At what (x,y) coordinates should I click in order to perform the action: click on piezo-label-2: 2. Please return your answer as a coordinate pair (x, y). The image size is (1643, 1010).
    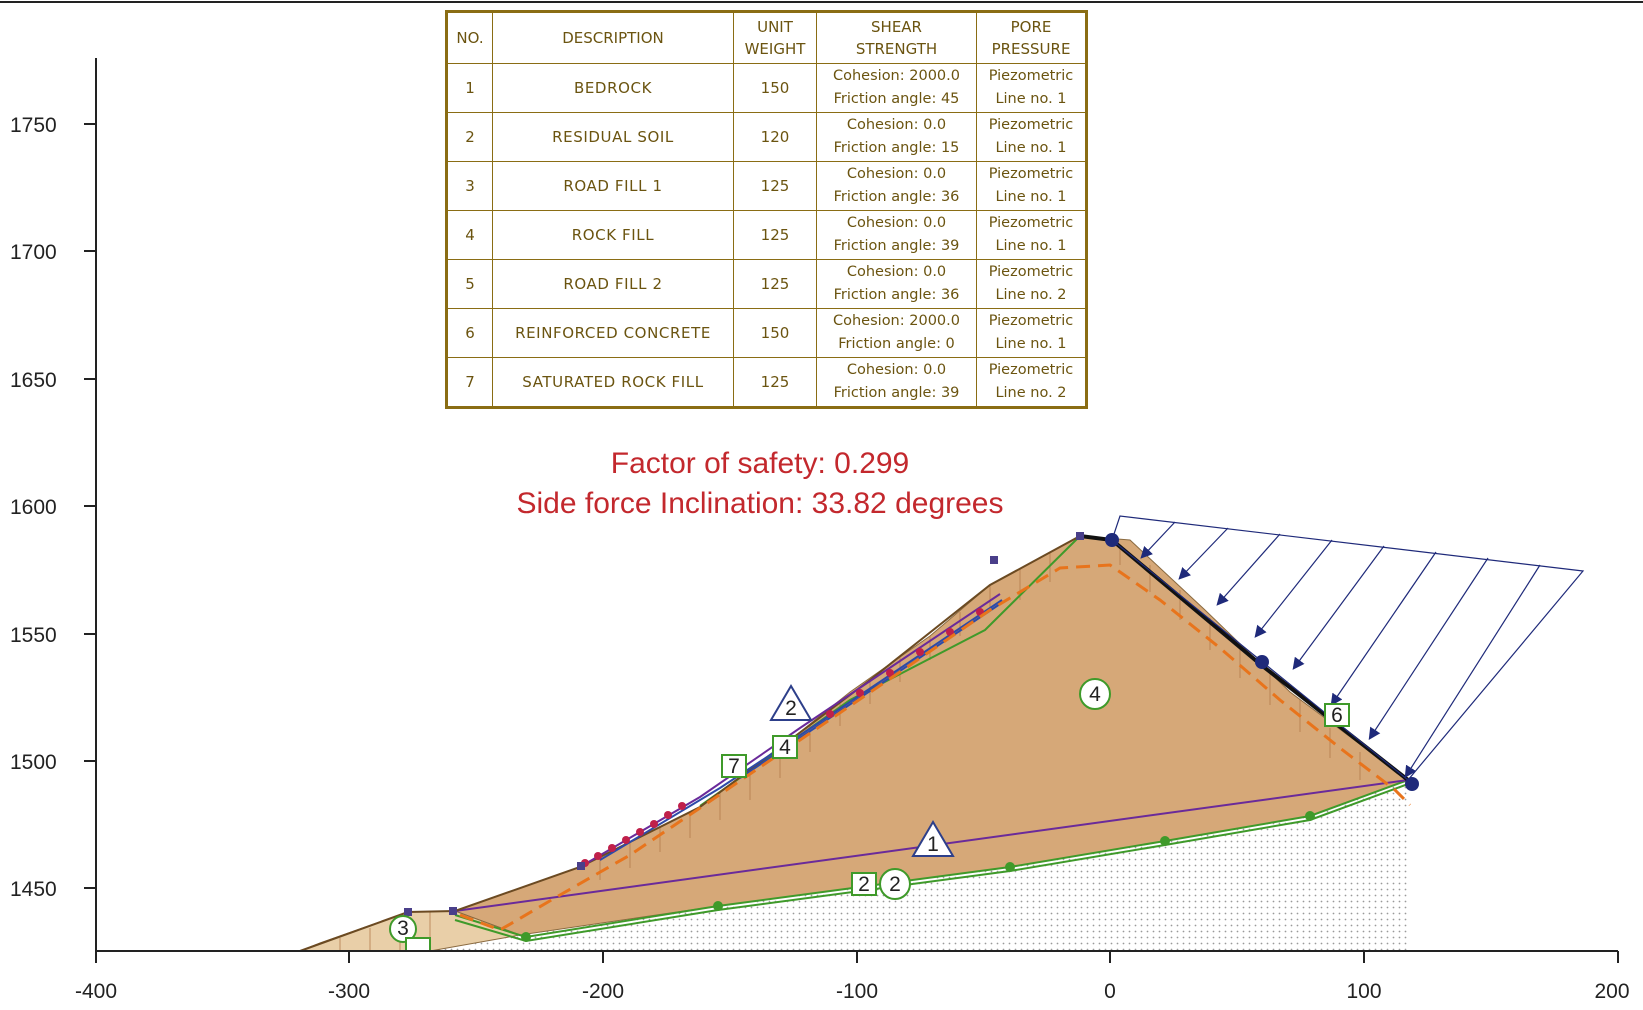
    Looking at the image, I should click on (791, 702).